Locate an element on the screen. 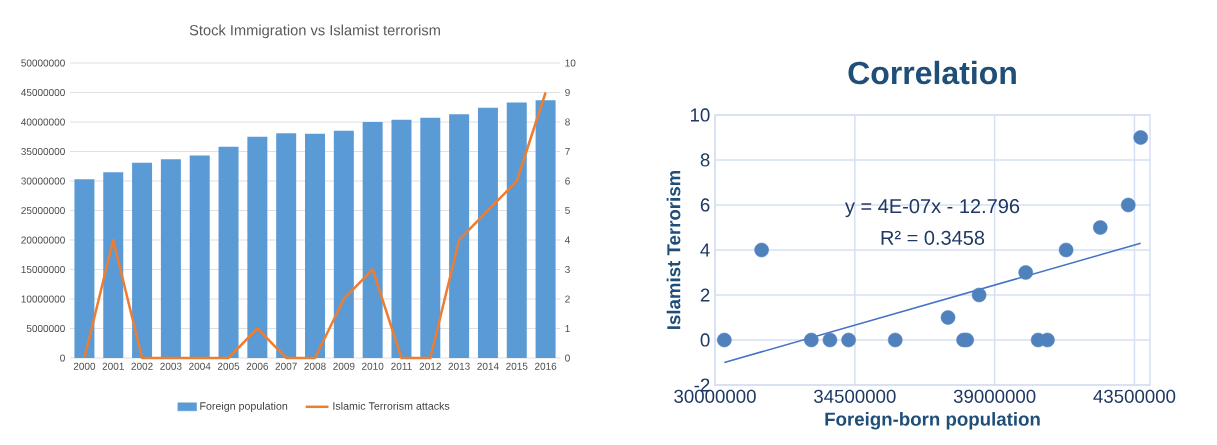  x-tick-label: 34500000 is located at coordinates (855, 396).